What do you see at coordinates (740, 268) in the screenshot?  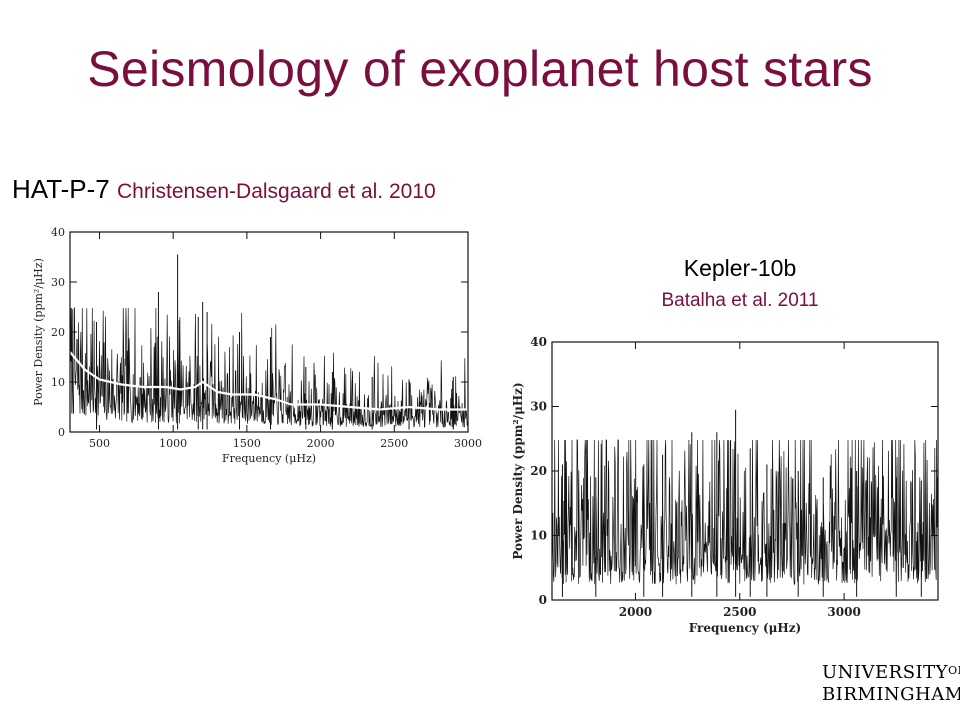 I see `kepler-10b-name: Kepler-10b` at bounding box center [740, 268].